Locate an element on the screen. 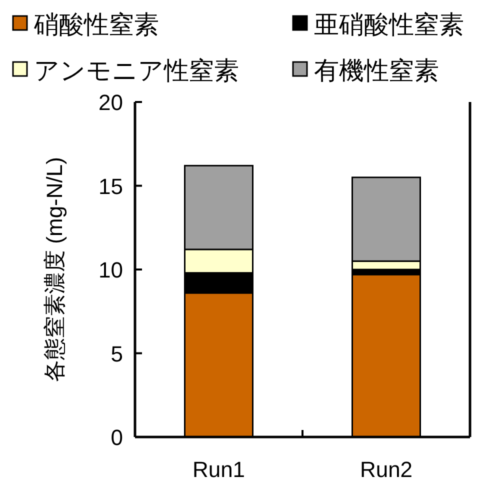 Image resolution: width=483 pixels, height=487 pixels. y-tick-label: 0 is located at coordinates (116, 437).